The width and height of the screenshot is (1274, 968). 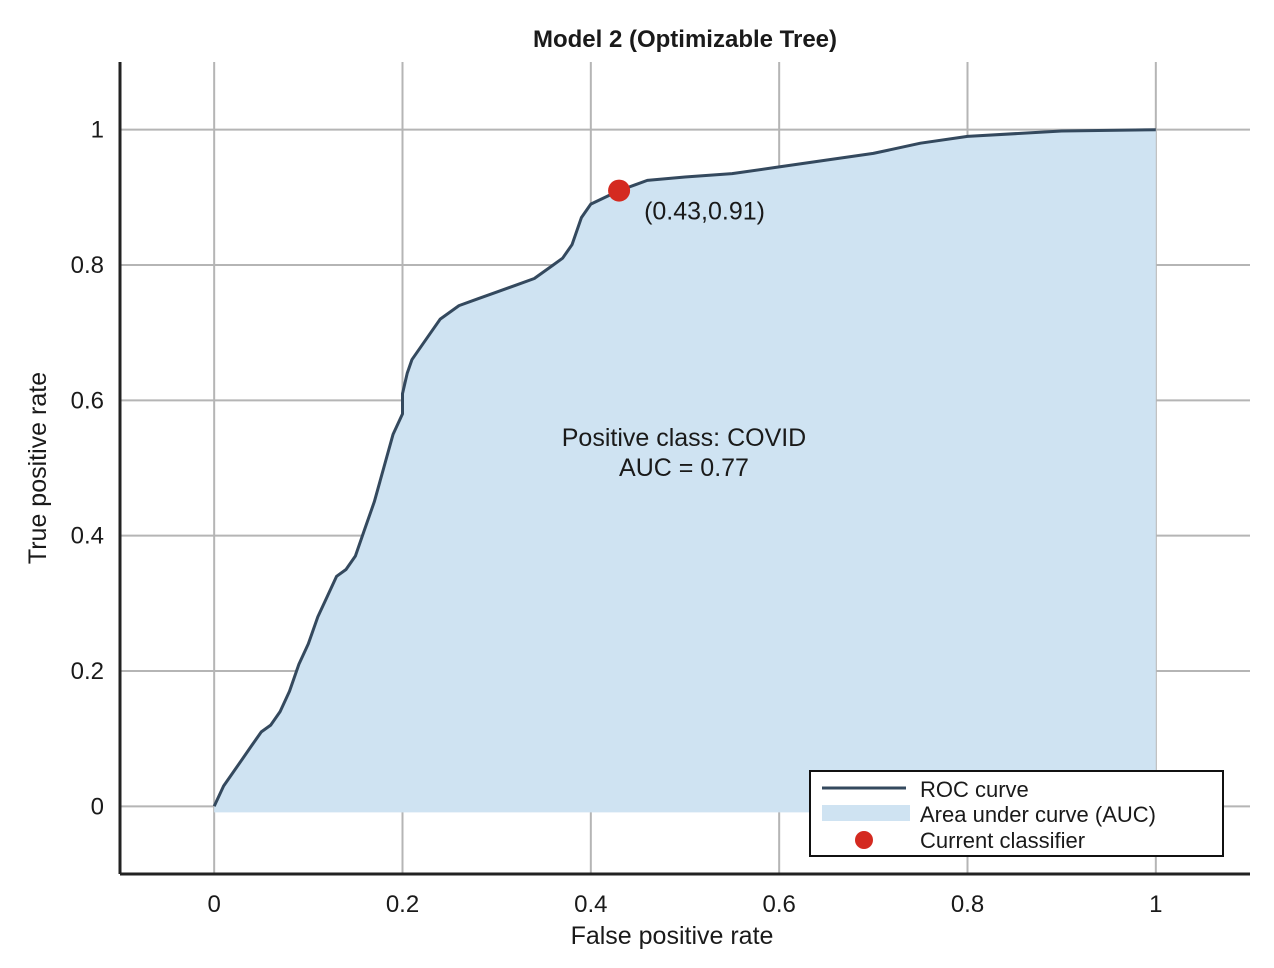 What do you see at coordinates (213, 904) in the screenshot?
I see `x-tick-label: 0` at bounding box center [213, 904].